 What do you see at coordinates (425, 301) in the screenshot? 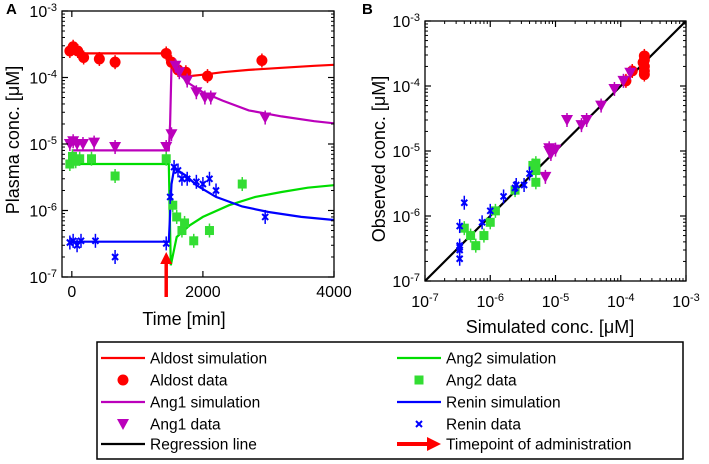
I see `panel-b-x-tick-label: 10⁻⁷` at bounding box center [425, 301].